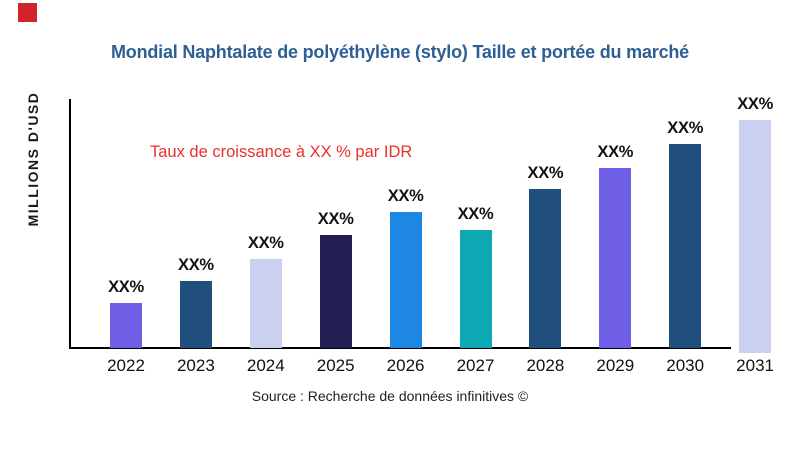  Describe the element at coordinates (126, 325) in the screenshot. I see `bar-2022` at that location.